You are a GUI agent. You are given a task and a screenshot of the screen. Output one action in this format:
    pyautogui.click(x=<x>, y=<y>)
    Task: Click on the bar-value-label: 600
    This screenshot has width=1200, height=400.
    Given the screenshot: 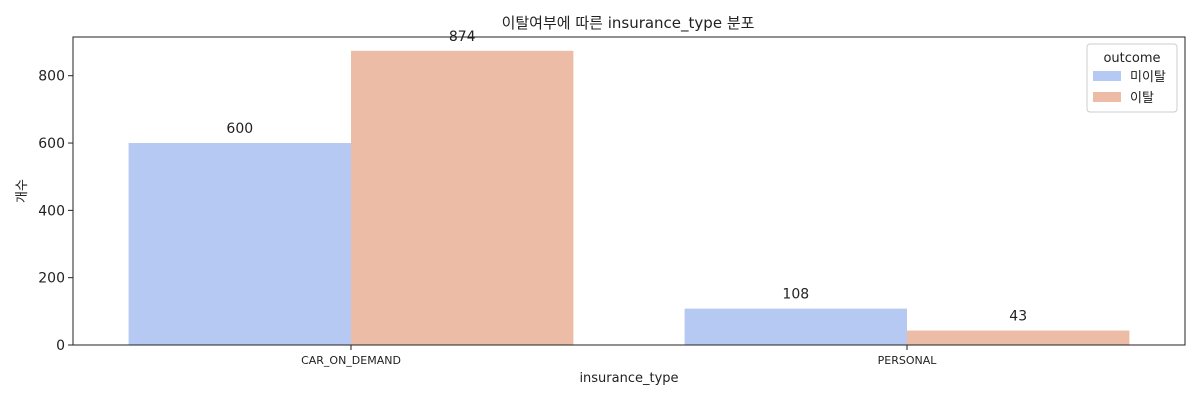 What is the action you would take?
    pyautogui.click(x=239, y=129)
    